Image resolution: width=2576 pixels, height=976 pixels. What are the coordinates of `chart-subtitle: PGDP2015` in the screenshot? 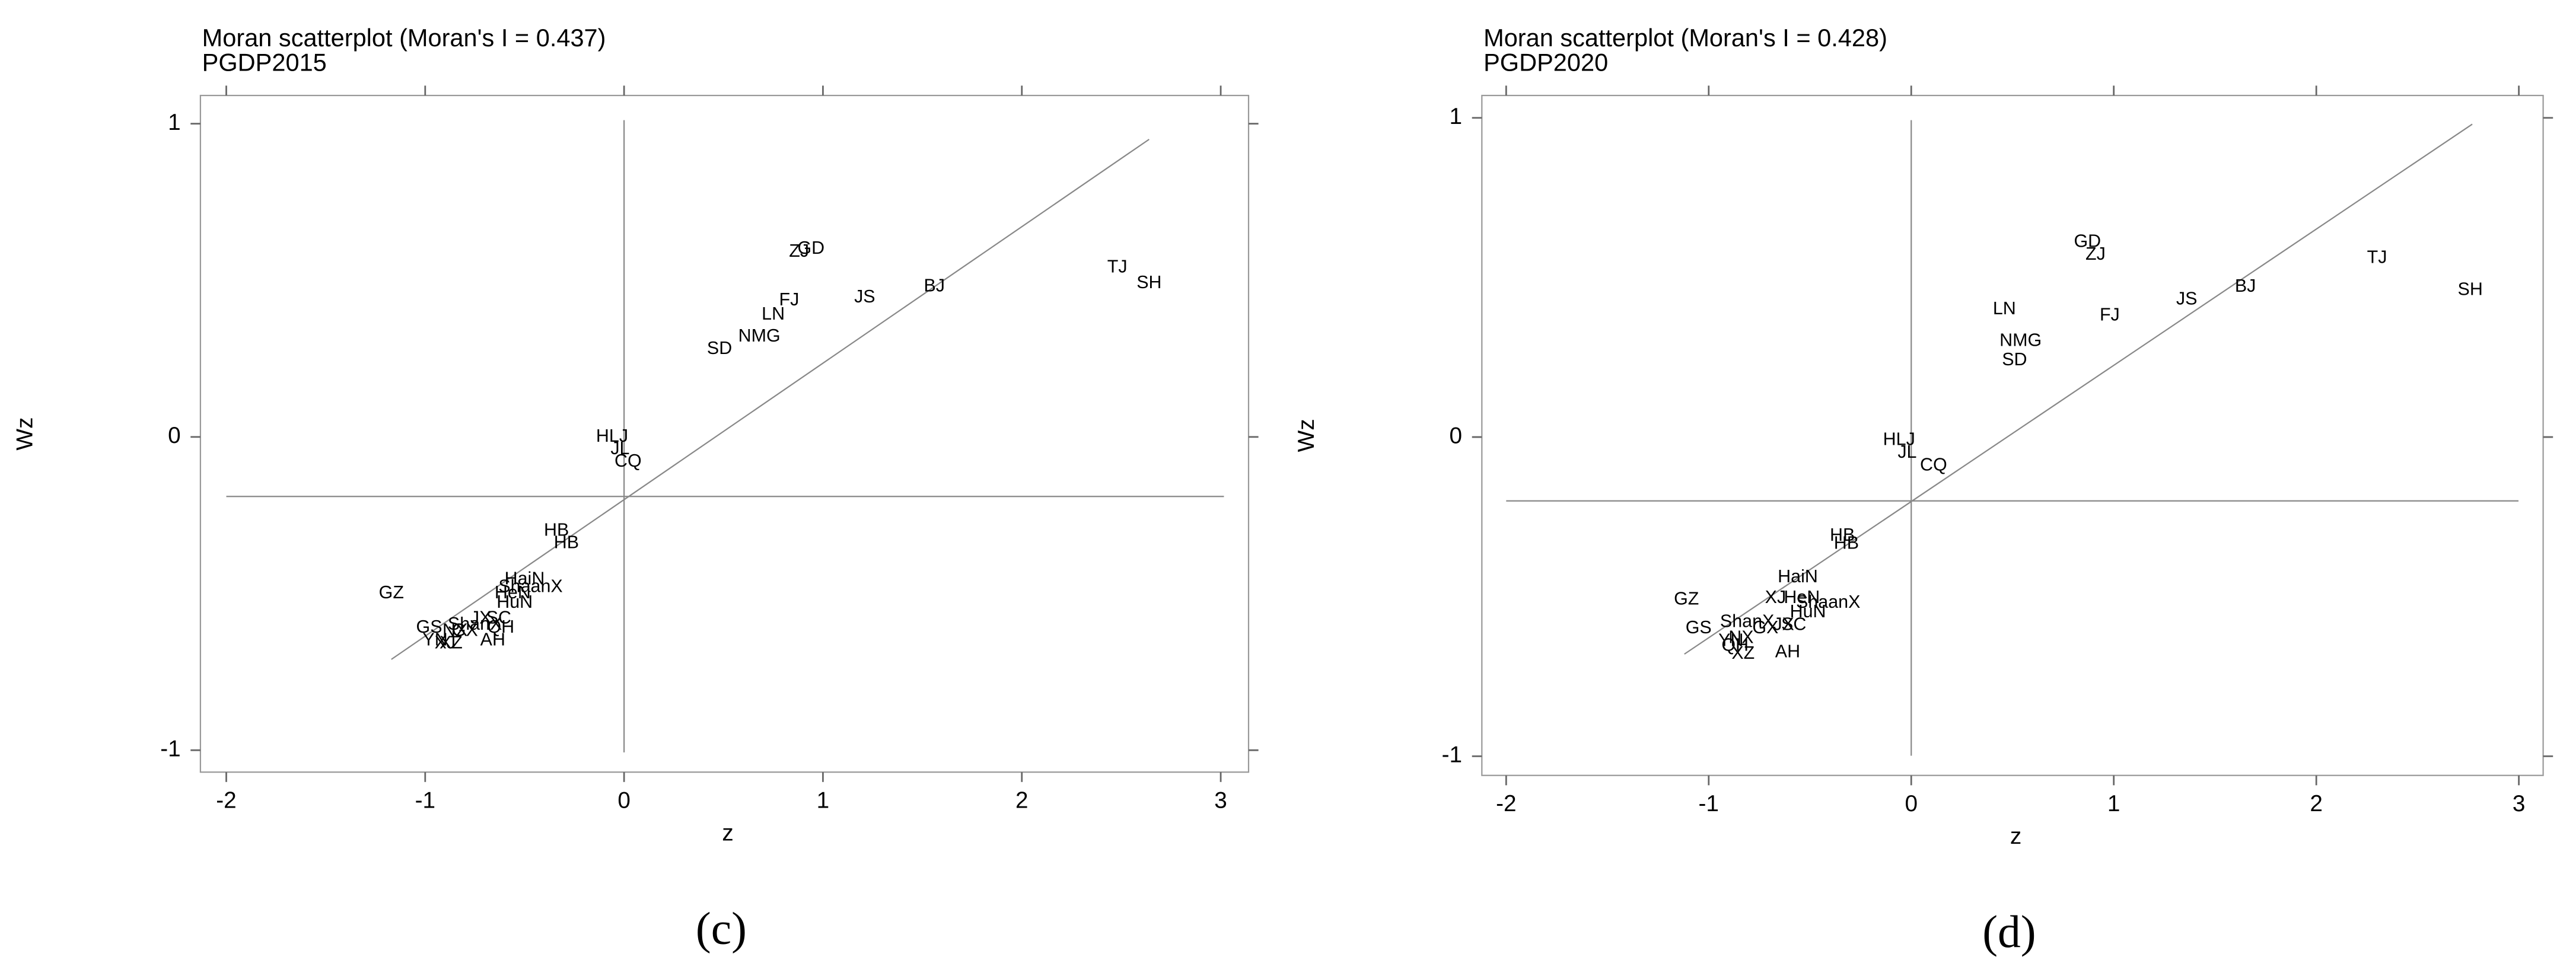 It's located at (264, 62).